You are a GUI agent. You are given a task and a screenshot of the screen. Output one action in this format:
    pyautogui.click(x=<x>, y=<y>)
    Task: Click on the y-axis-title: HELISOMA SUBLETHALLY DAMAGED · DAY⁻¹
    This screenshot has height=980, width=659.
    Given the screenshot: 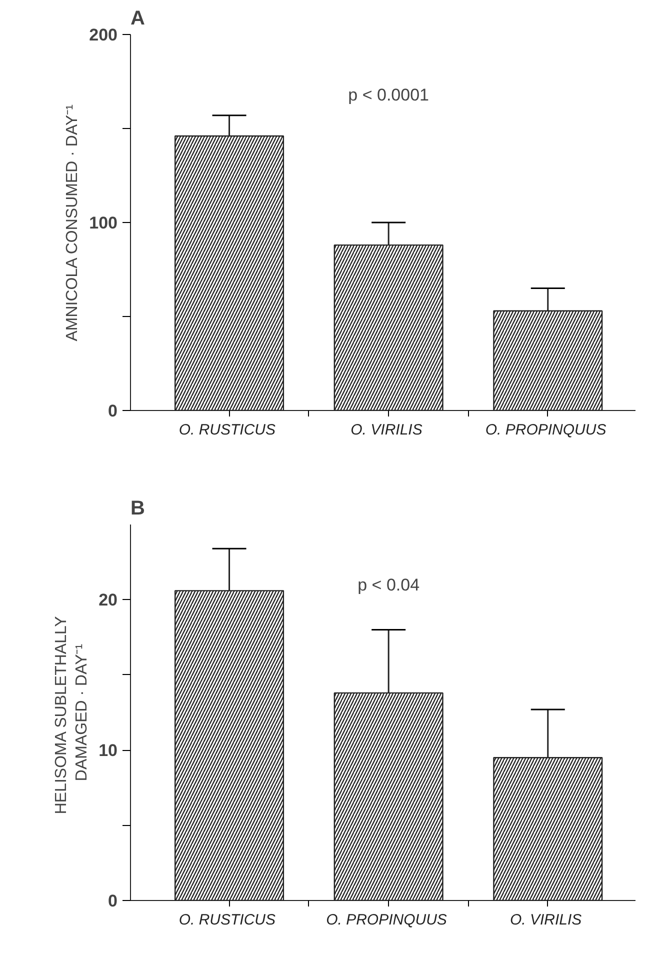 What is the action you would take?
    pyautogui.click(x=72, y=715)
    